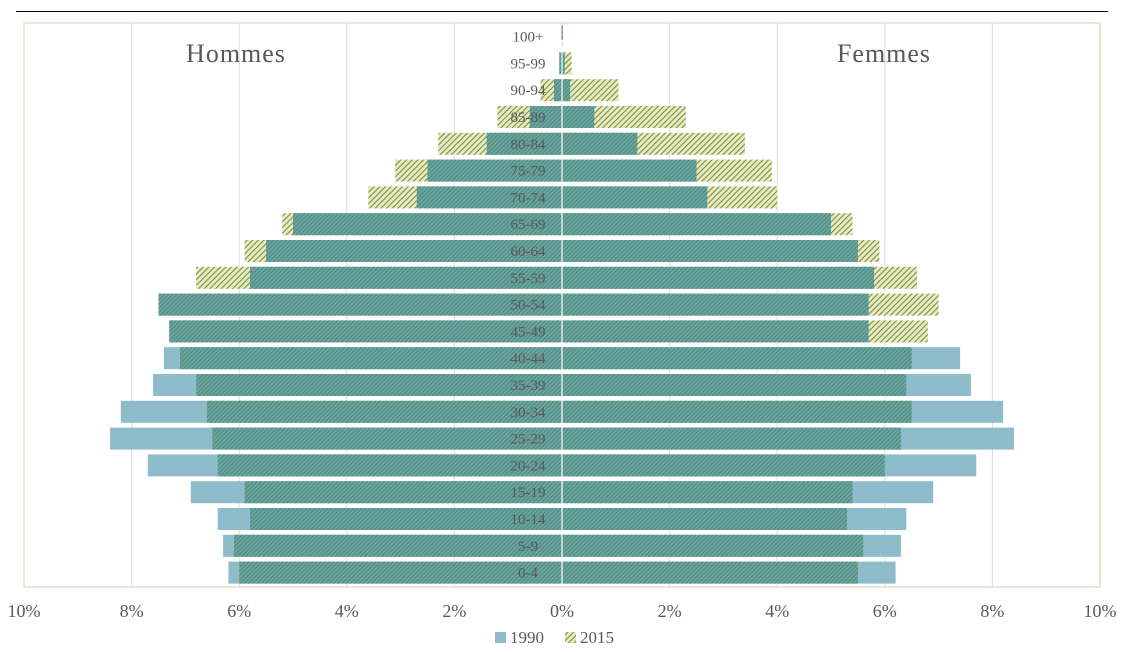 This screenshot has height=652, width=1122. Describe the element at coordinates (884, 53) in the screenshot. I see `femmes-label: Femmes` at that location.